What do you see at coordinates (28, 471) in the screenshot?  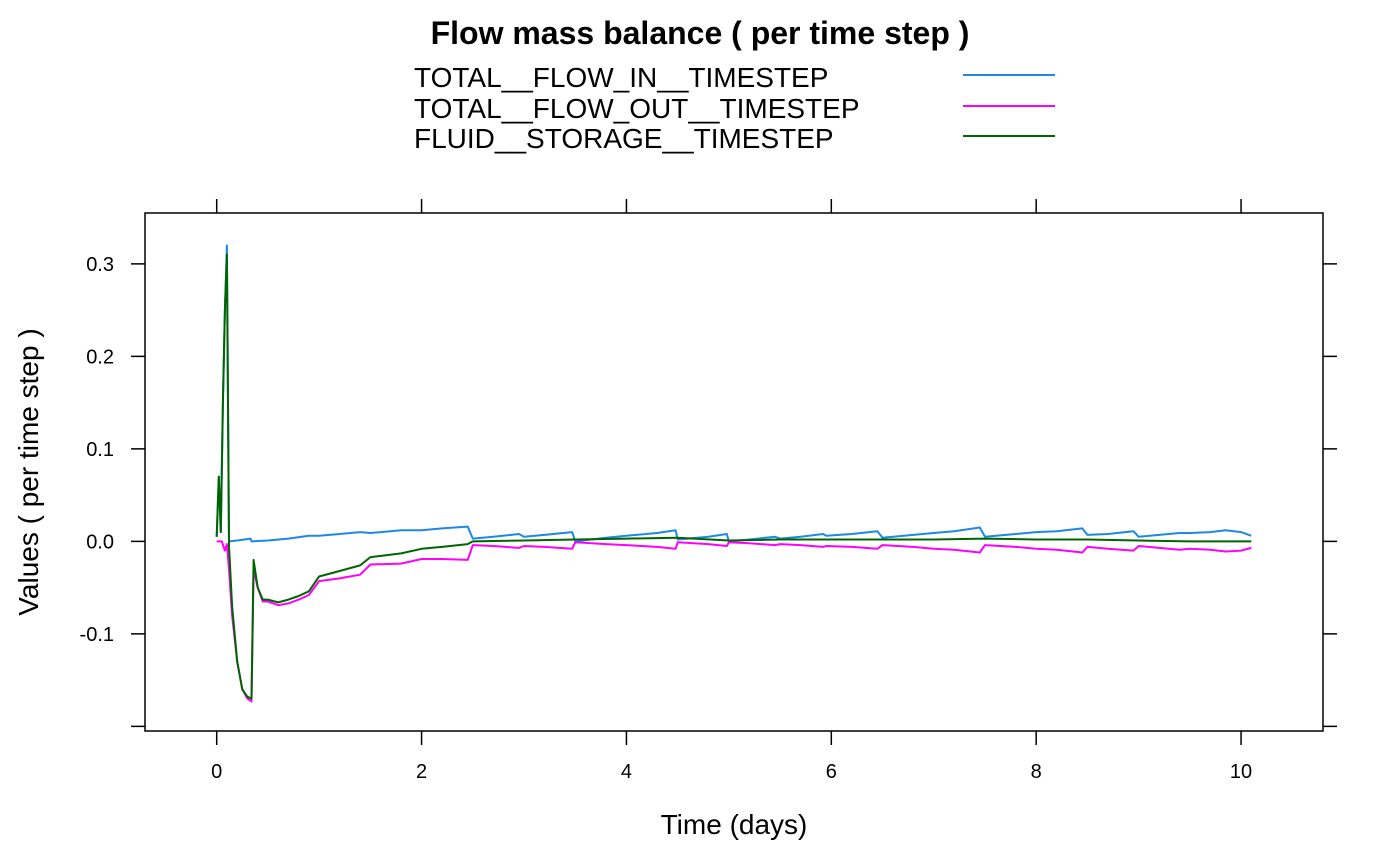 I see `y-axis-label: Values ( per time step )` at bounding box center [28, 471].